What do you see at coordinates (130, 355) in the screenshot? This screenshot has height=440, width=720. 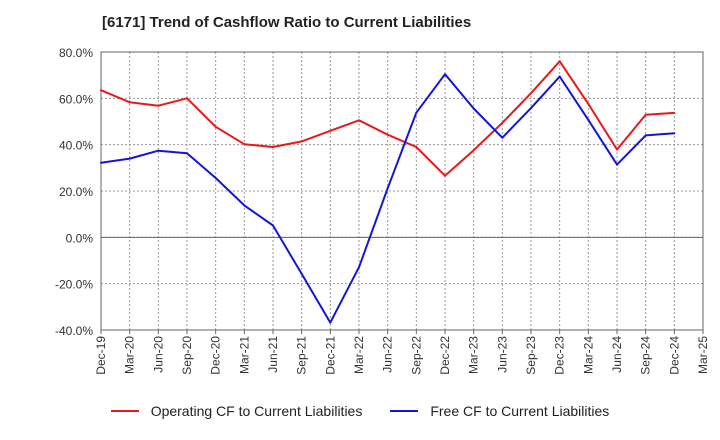 I see `x-tick-label: Mar-20` at bounding box center [130, 355].